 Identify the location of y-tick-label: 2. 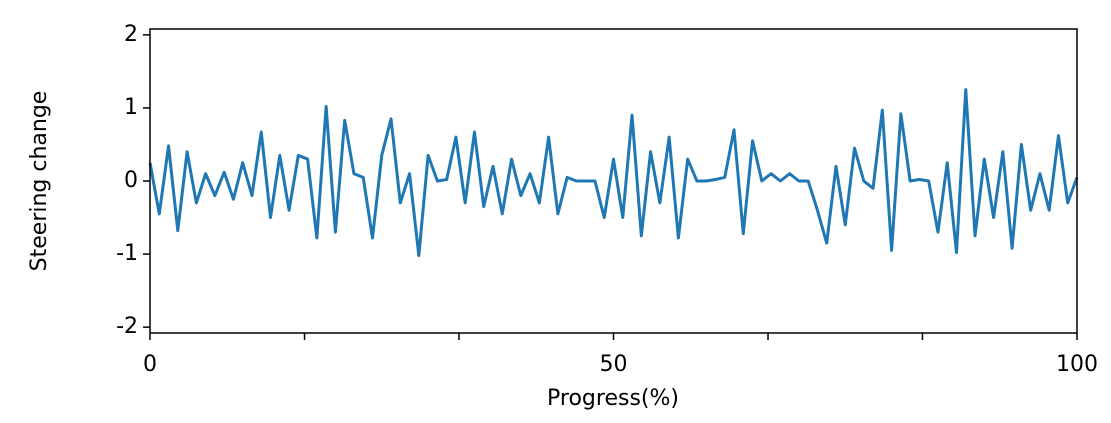
(131, 34).